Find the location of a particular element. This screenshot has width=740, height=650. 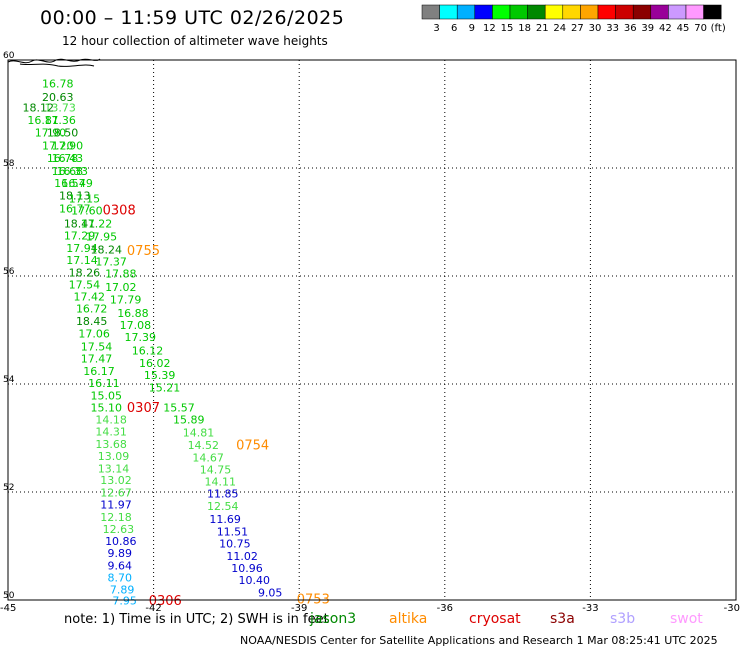

pass-time-label: 0754 is located at coordinates (252, 446).